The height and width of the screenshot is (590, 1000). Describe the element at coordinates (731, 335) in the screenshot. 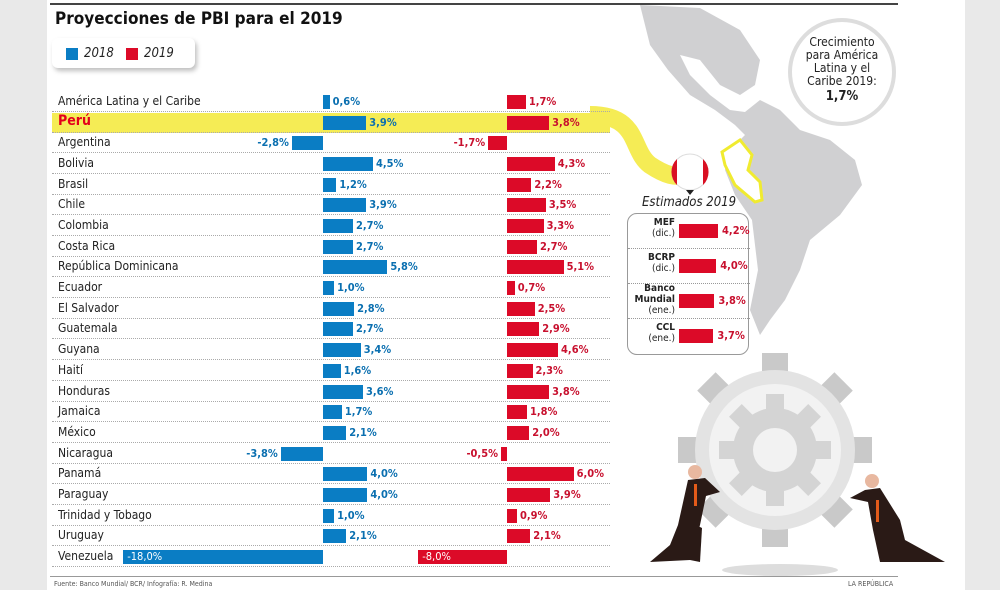

I see `estimate-value: 3,7%` at that location.